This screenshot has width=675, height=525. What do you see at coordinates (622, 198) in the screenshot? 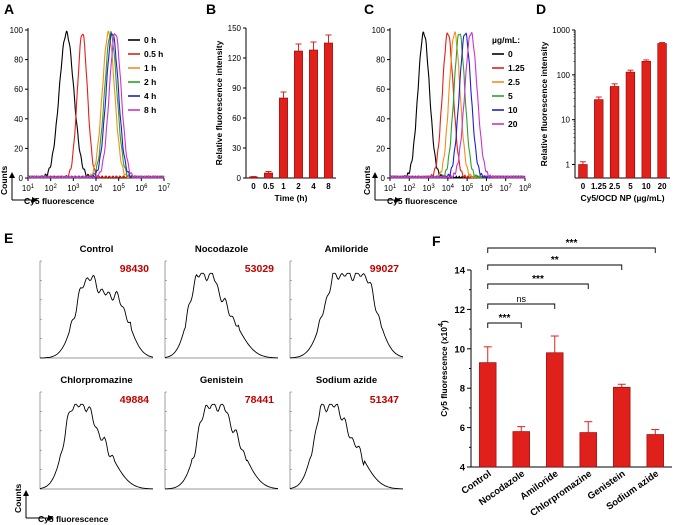
I see `x-axis-label: Cy5/OCD NP (µg/mL)` at bounding box center [622, 198].